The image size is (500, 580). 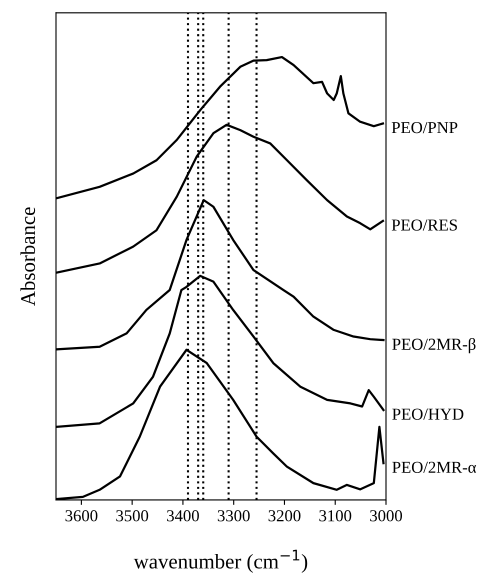 What do you see at coordinates (428, 414) in the screenshot?
I see `series-label: PEO/HYD` at bounding box center [428, 414].